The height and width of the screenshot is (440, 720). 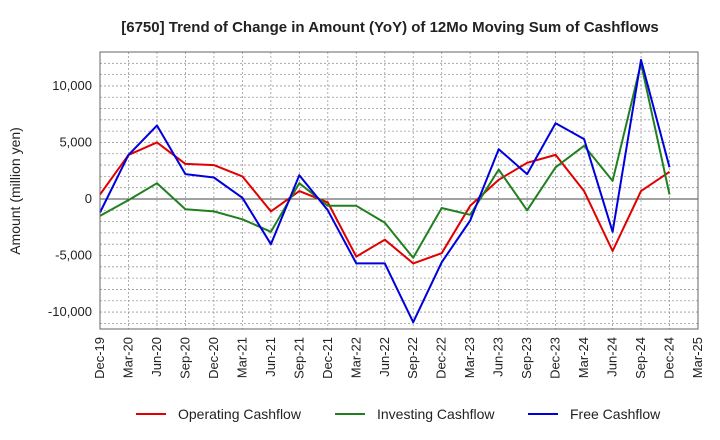 What do you see at coordinates (384, 357) in the screenshot?
I see `x-tick-label: Jun-22` at bounding box center [384, 357].